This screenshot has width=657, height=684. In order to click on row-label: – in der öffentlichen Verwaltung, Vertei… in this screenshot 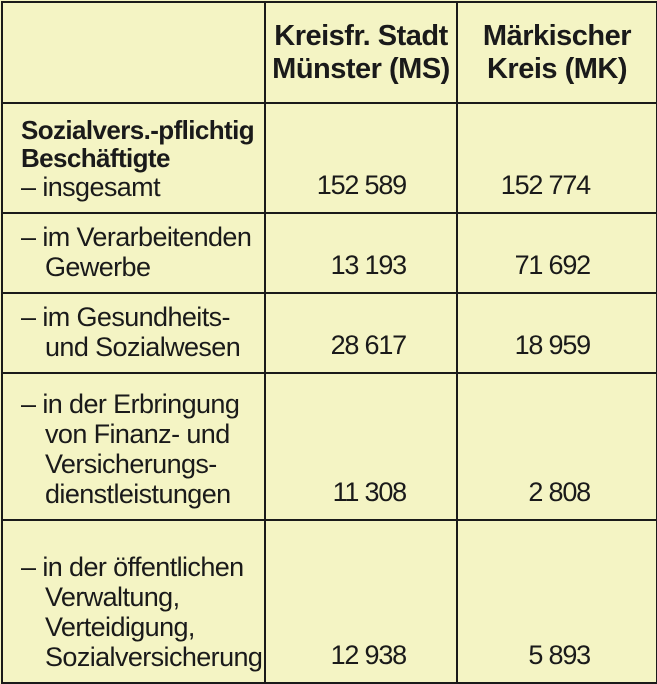, I will do `click(133, 601)`.